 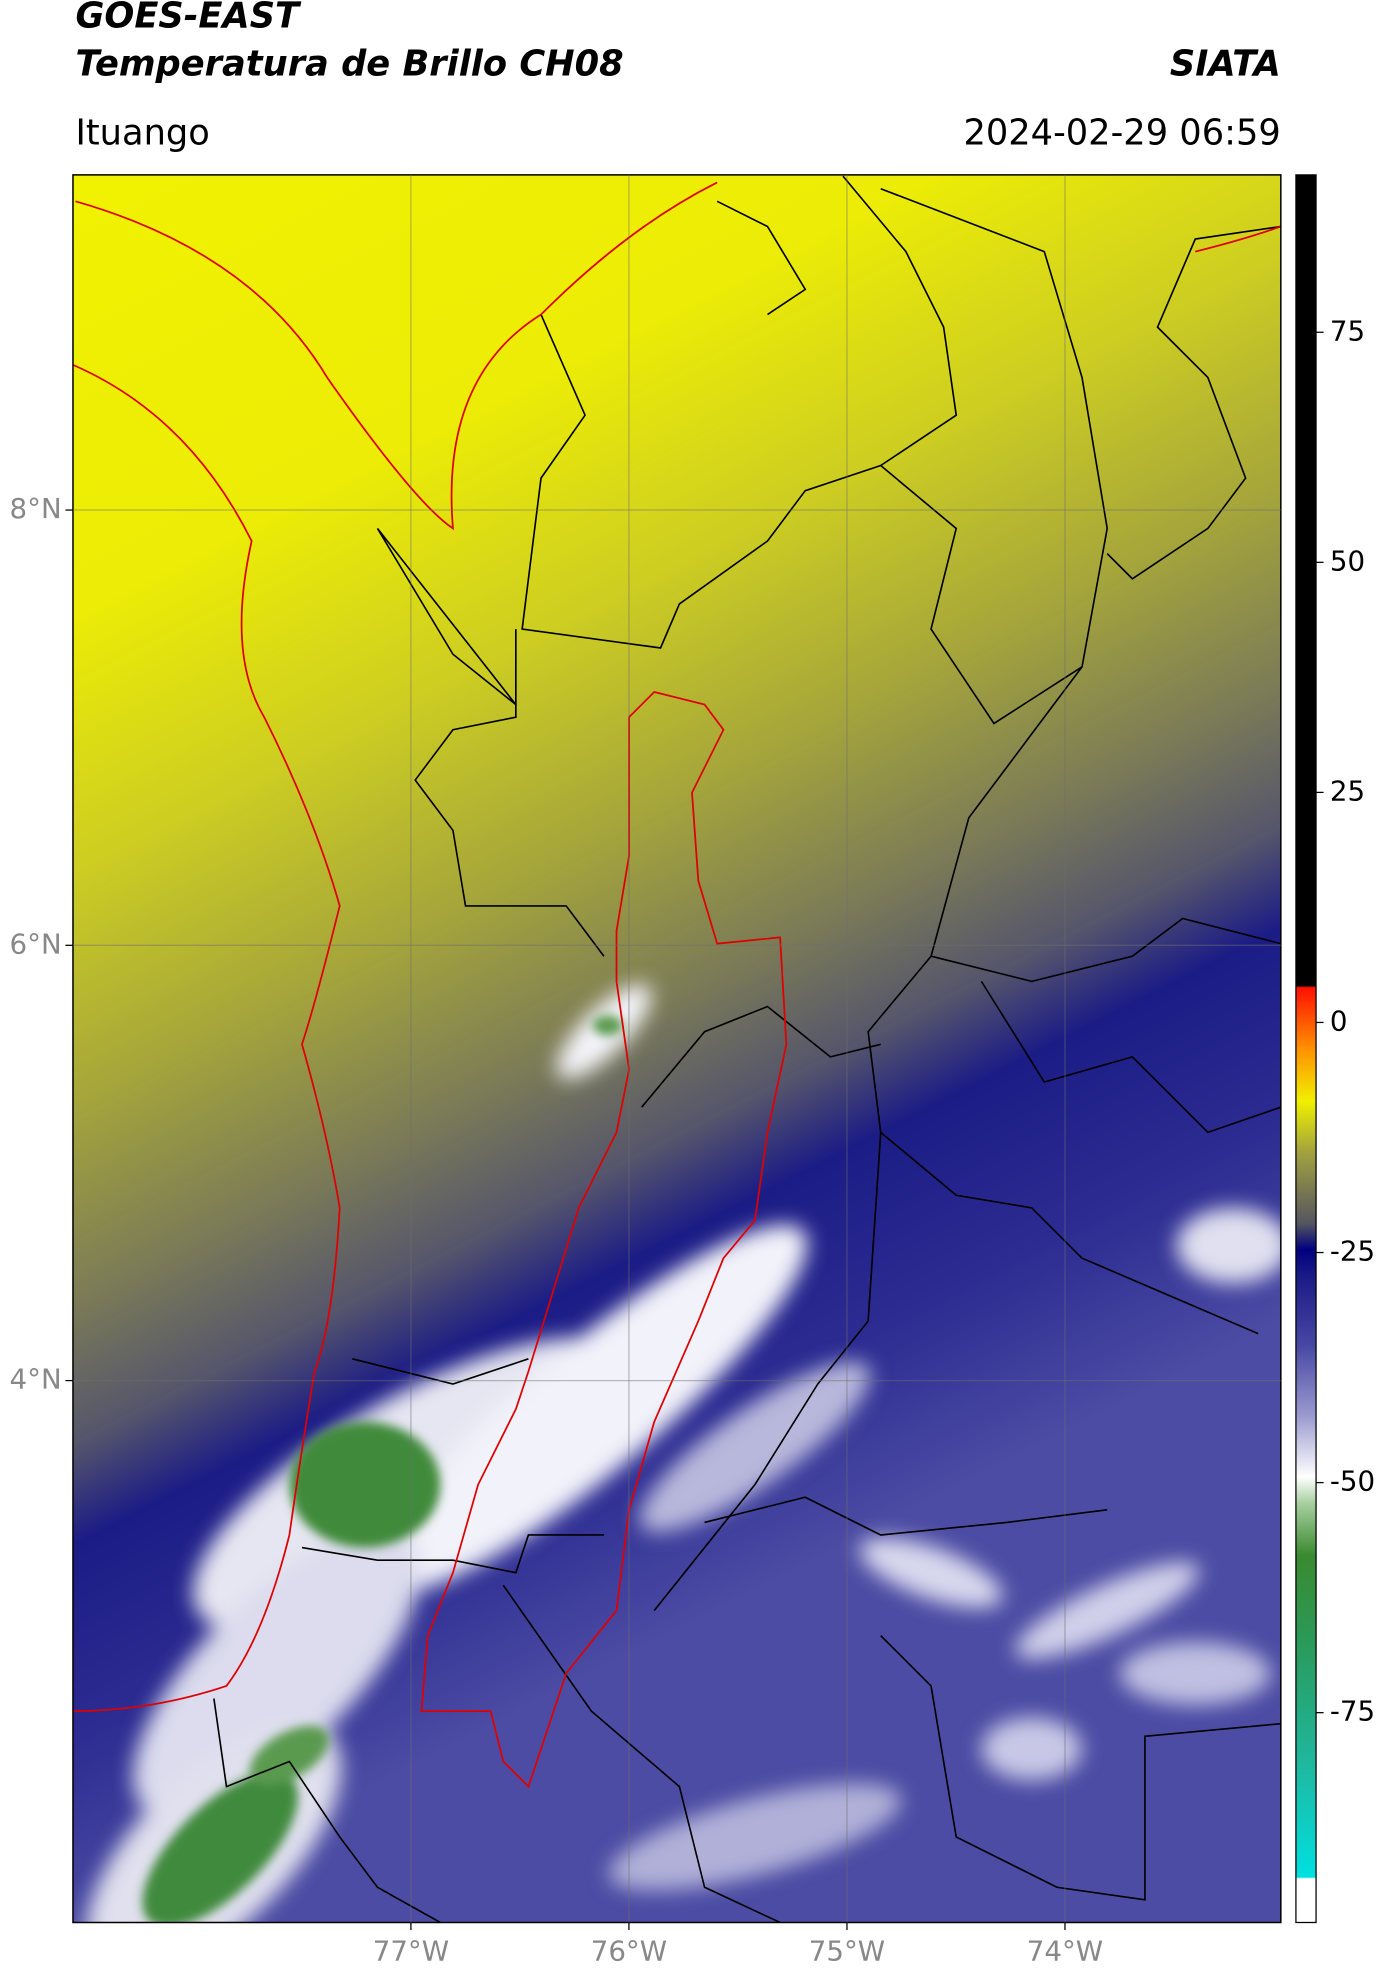 What do you see at coordinates (1347, 790) in the screenshot?
I see `colorbar-tick-label: 25` at bounding box center [1347, 790].